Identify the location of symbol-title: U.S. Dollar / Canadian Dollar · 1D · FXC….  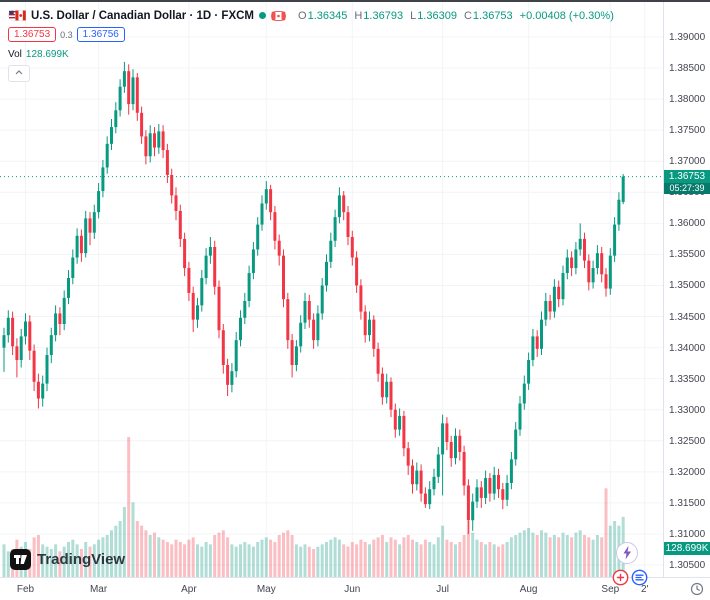
(143, 15).